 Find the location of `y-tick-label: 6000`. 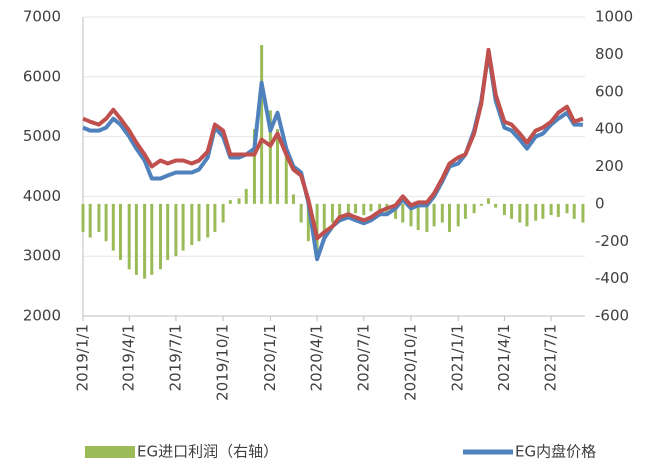

y-tick-label: 6000 is located at coordinates (42, 76).